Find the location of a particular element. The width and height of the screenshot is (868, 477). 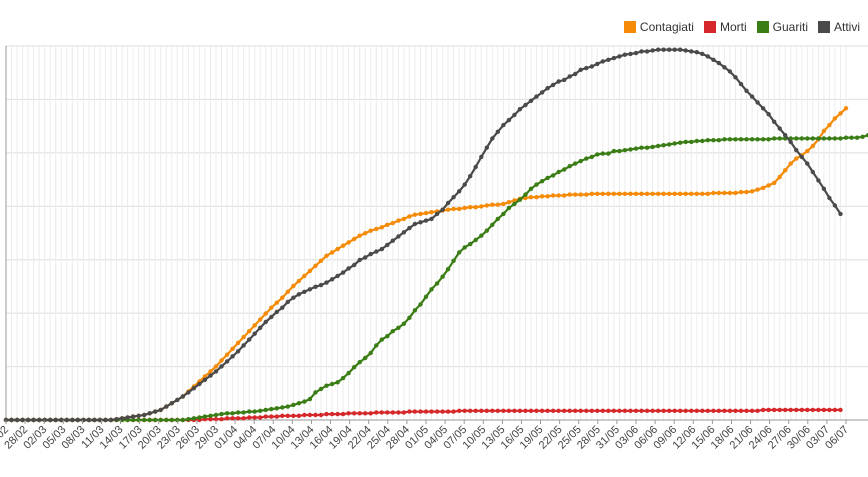

legend-item-attivi: Attivi is located at coordinates (838, 27).